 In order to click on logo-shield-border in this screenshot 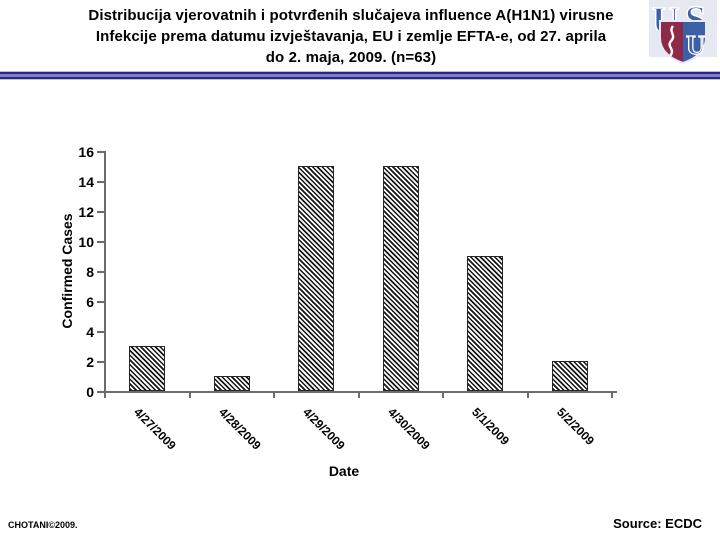, I will do `click(683, 42)`.